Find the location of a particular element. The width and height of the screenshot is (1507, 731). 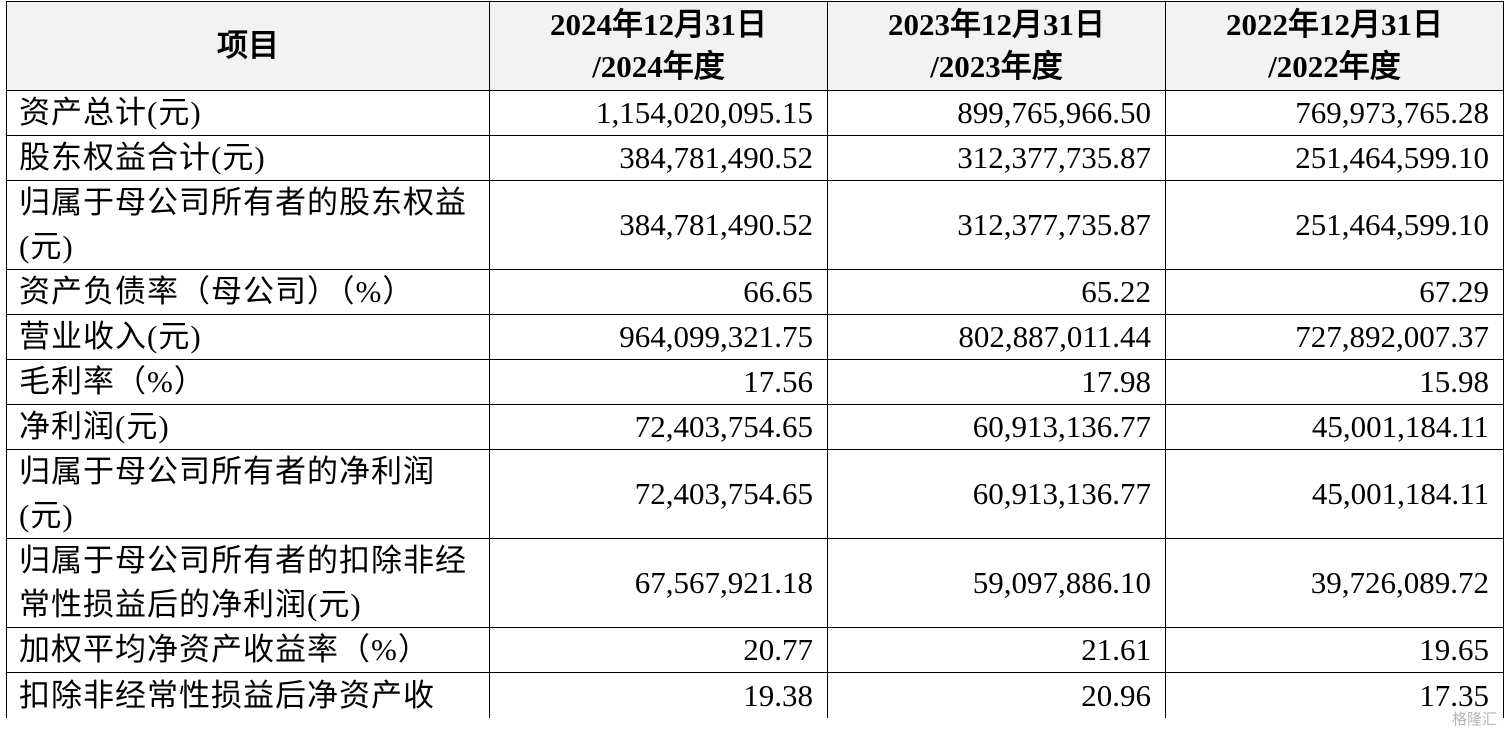

cell-2024: 20.77 is located at coordinates (658, 650).